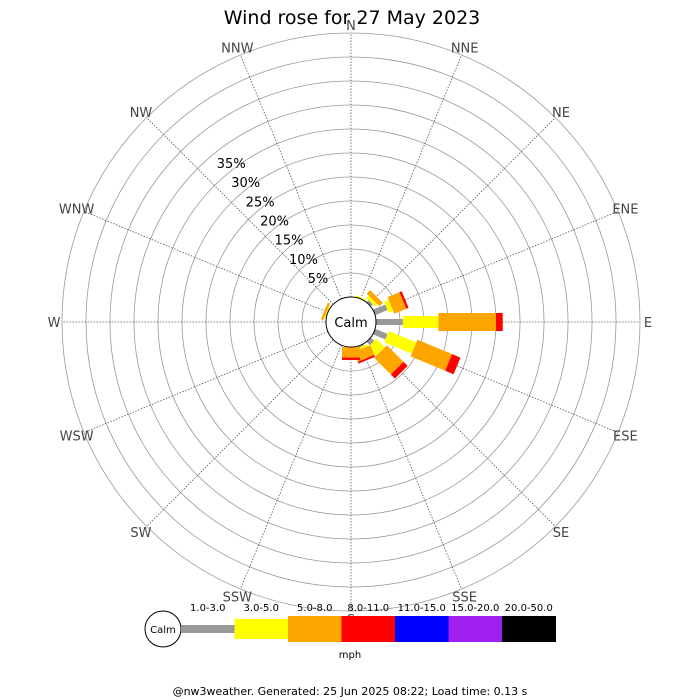 Image resolution: width=700 pixels, height=700 pixels. Describe the element at coordinates (163, 630) in the screenshot. I see `legend-calm-label: Calm` at that location.